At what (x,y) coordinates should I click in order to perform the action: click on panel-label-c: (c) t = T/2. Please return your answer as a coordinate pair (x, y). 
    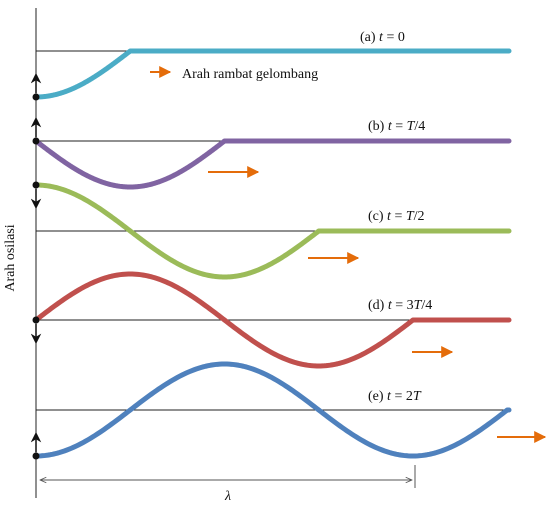
    Looking at the image, I should click on (396, 216).